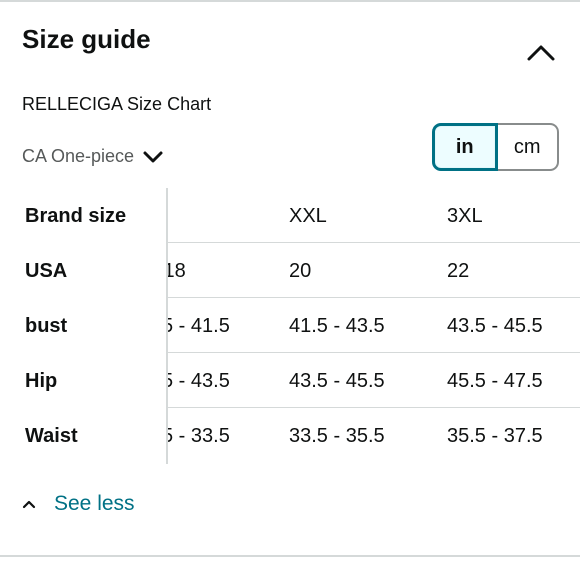 Image resolution: width=580 pixels, height=580 pixels. I want to click on unit-toggle: in cm, so click(495, 147).